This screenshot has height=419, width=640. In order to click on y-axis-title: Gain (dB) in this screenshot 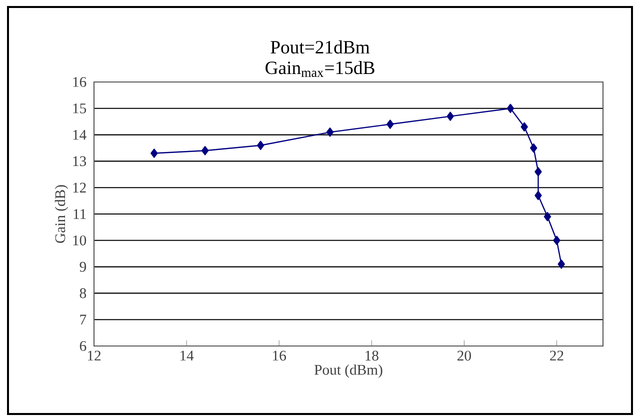, I will do `click(61, 214)`.